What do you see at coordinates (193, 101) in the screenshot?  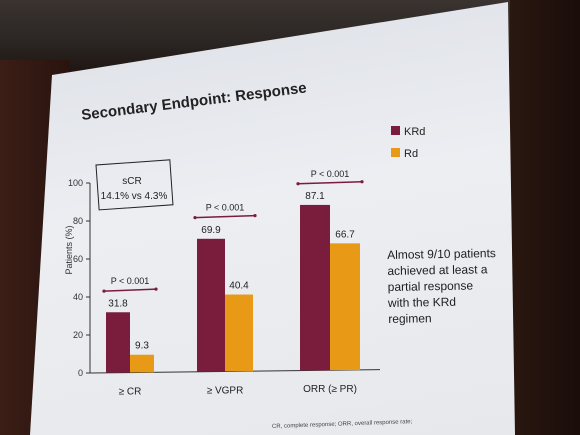 I see `slide-title: Secondary Endpoint: Response` at bounding box center [193, 101].